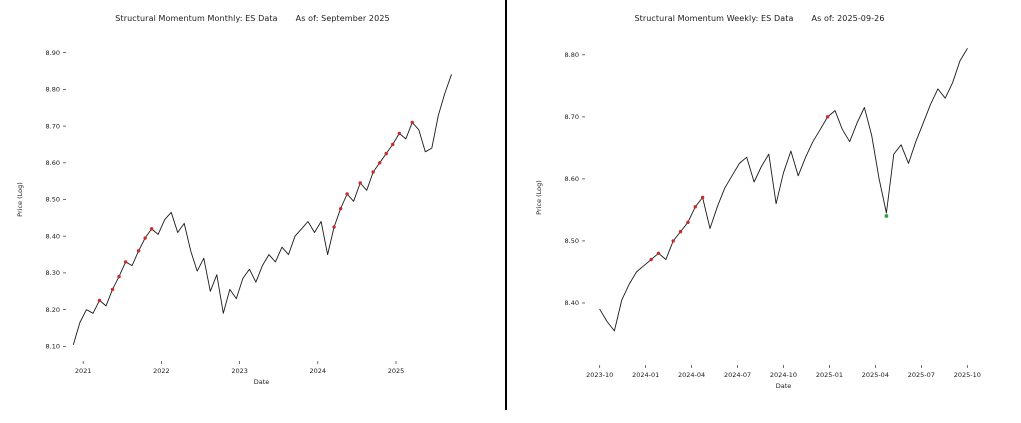 This screenshot has width=1021, height=423. I want to click on x-tick-label: 2025, so click(396, 371).